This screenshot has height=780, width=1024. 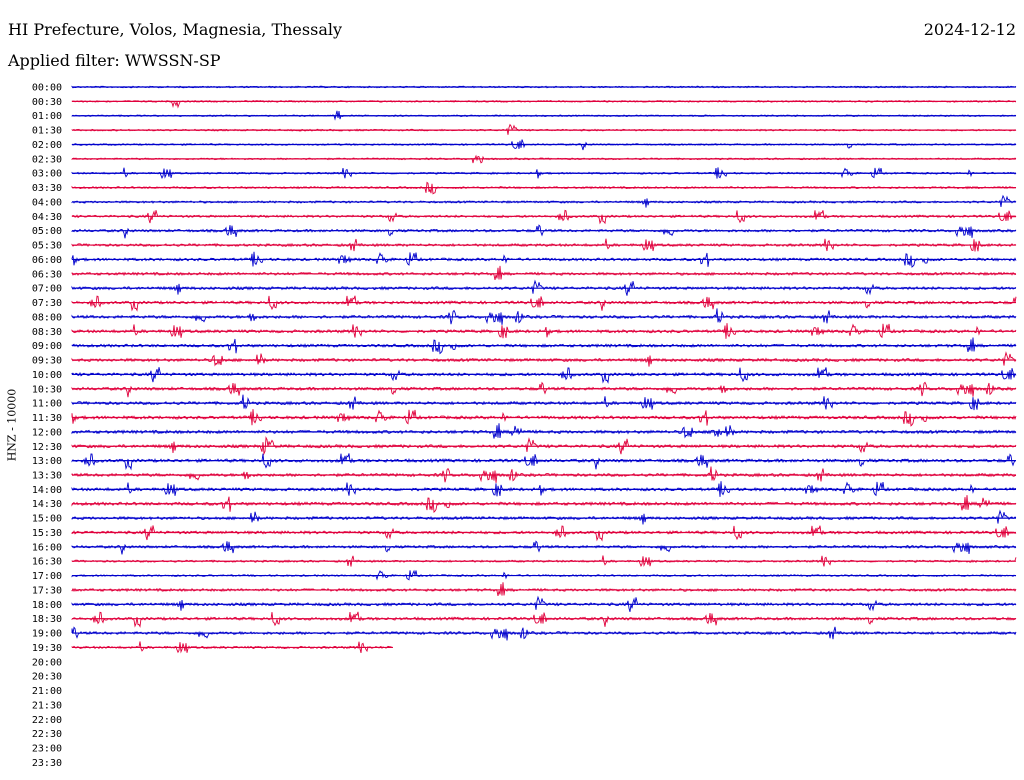 I want to click on time-tick-label: 16:00, so click(x=47, y=547).